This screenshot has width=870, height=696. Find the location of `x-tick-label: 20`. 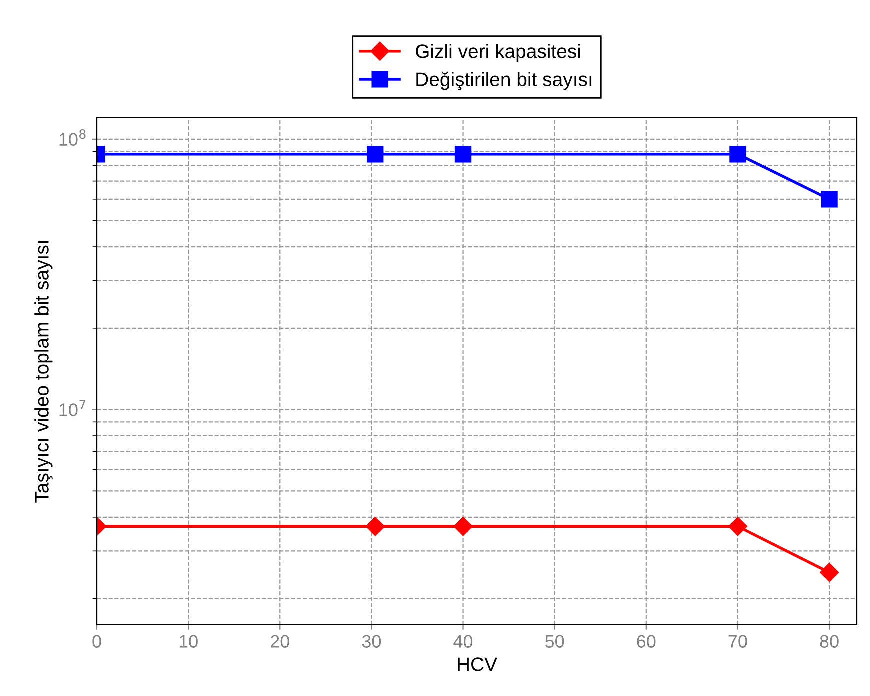

x-tick-label: 20 is located at coordinates (280, 641).